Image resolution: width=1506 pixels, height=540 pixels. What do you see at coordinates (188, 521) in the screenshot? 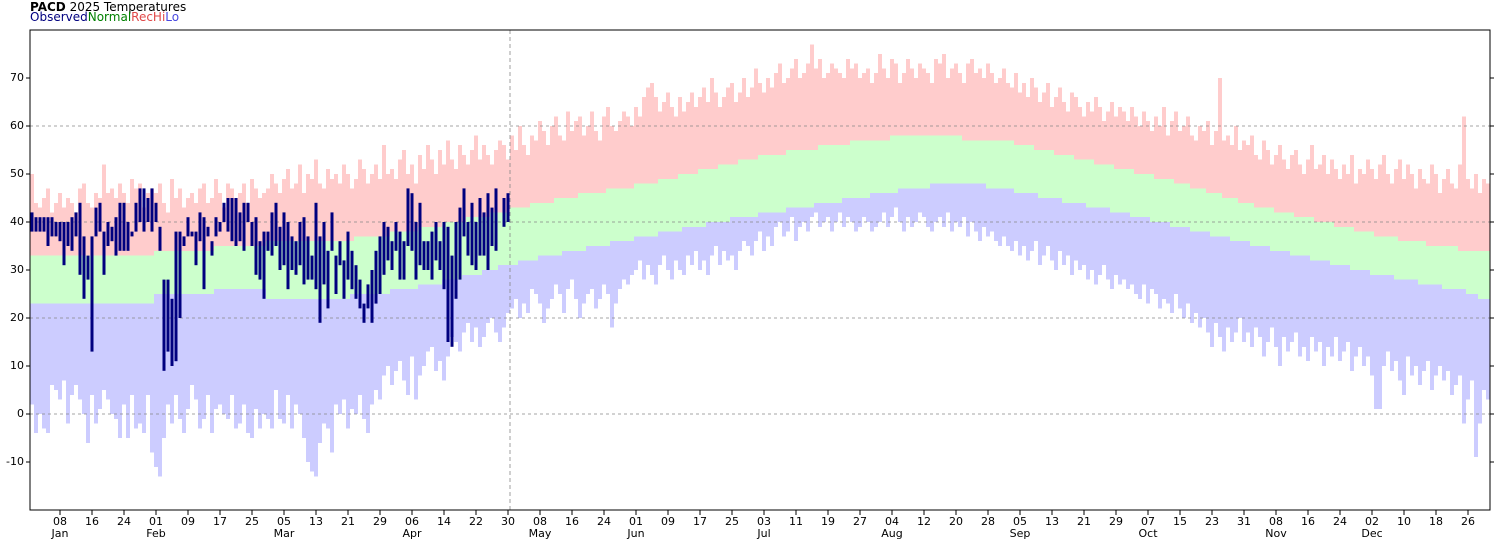
I see `x-tick-label: 09` at bounding box center [188, 521].